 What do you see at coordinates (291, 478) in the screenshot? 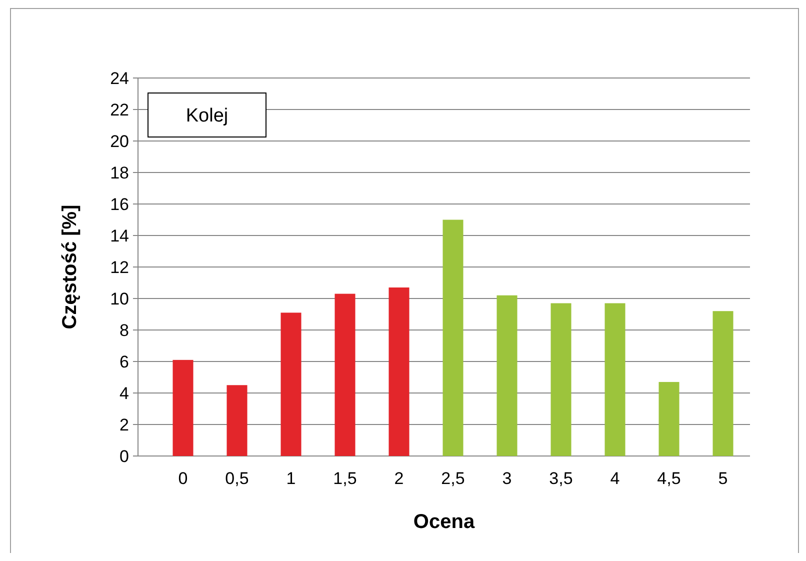
I see `x-tick-label: 1` at bounding box center [291, 478].